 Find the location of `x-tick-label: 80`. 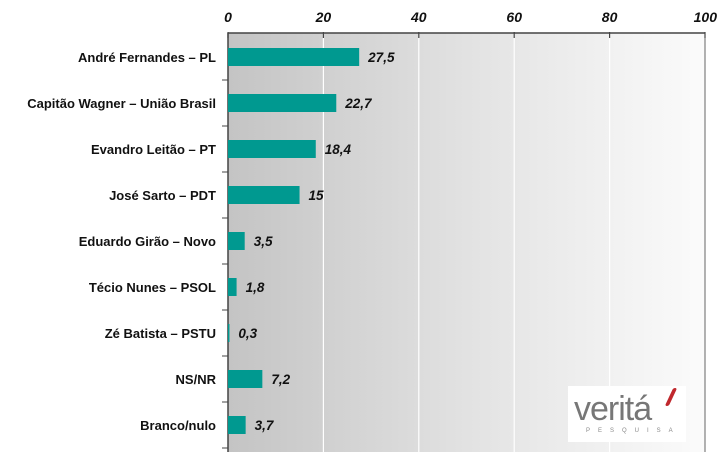

x-tick-label: 80 is located at coordinates (610, 17).